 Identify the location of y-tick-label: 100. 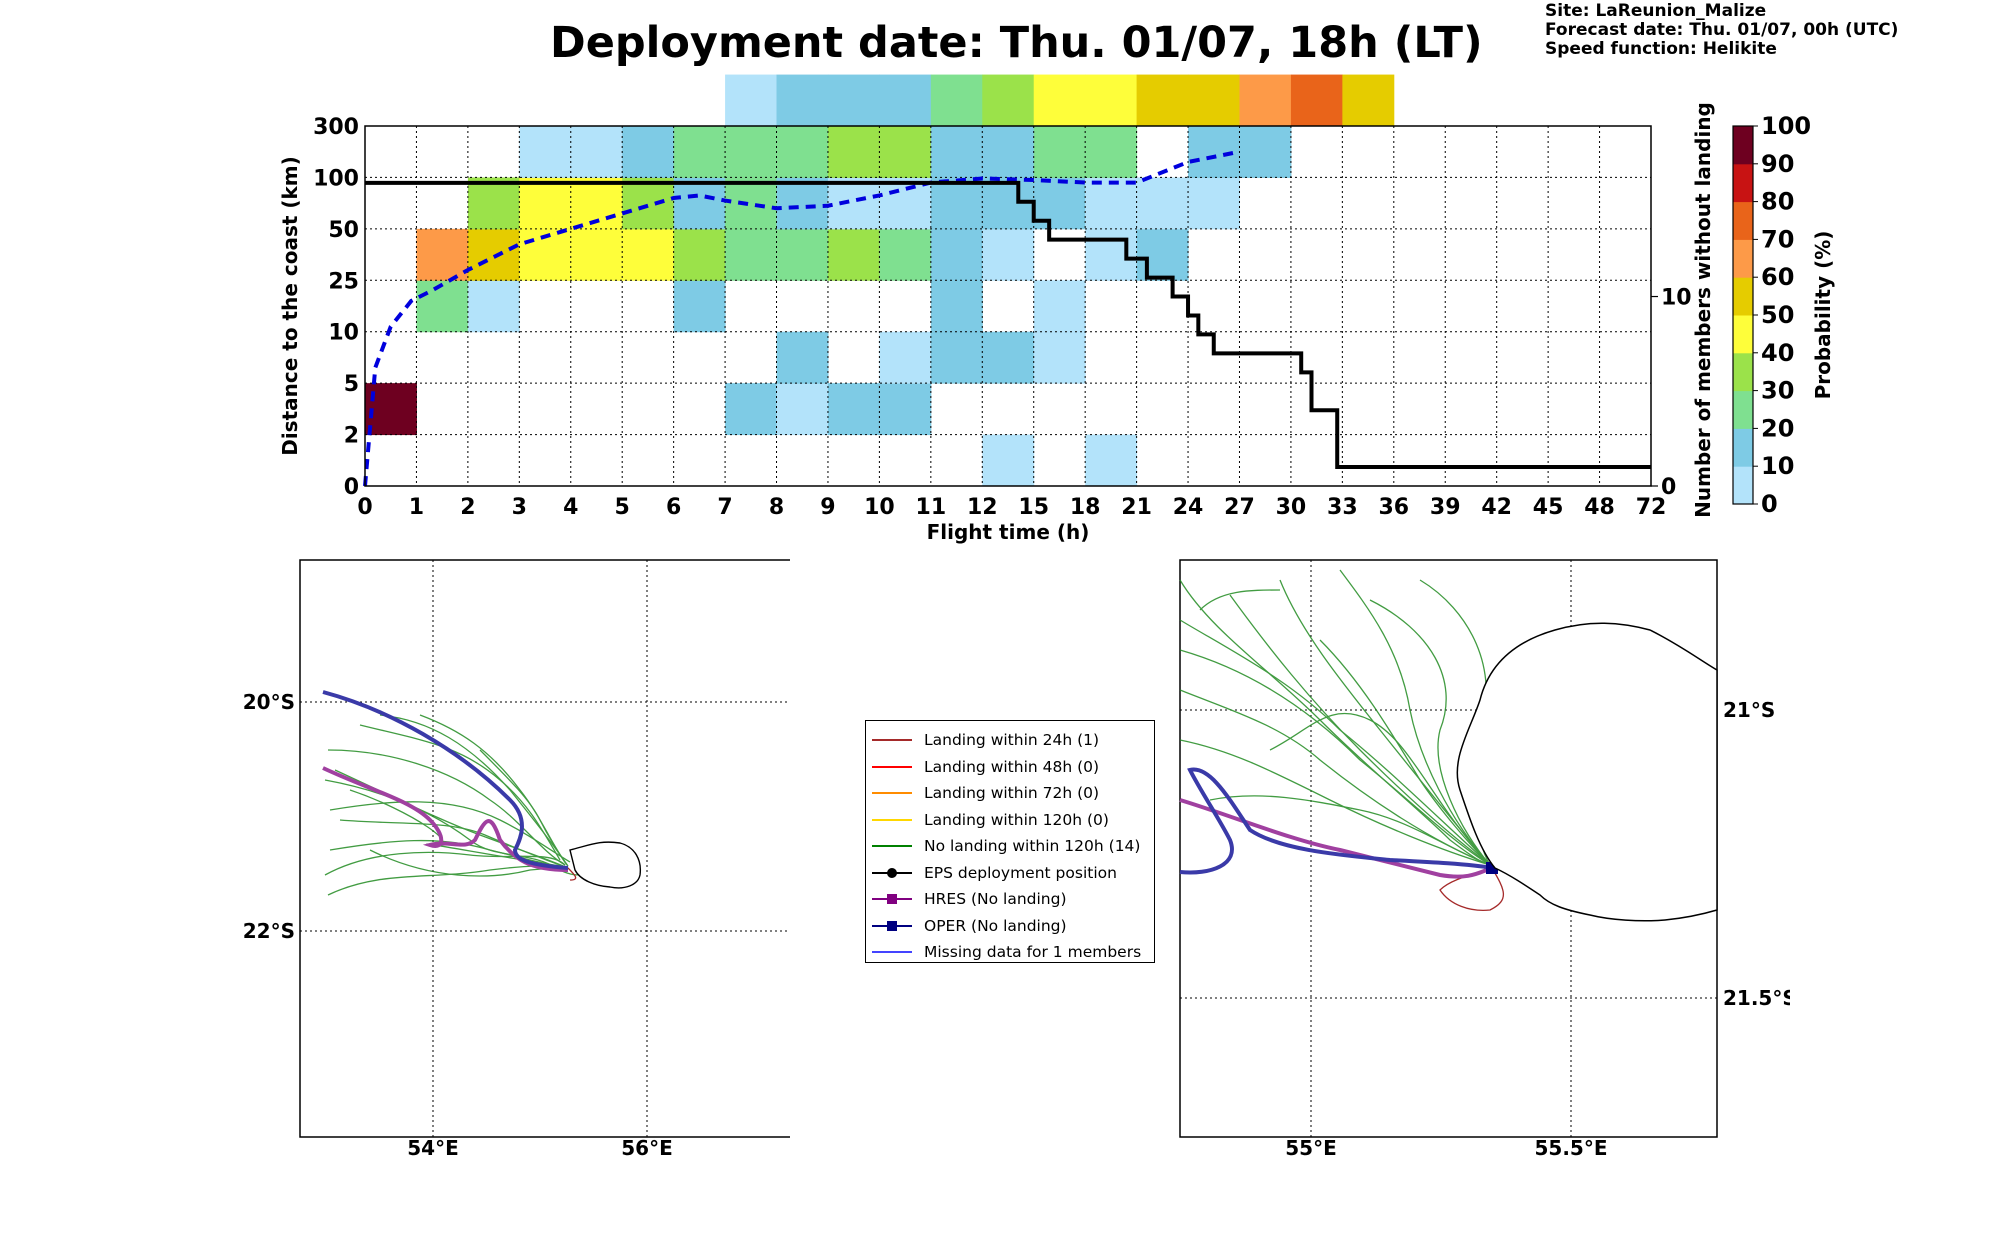
(336, 178).